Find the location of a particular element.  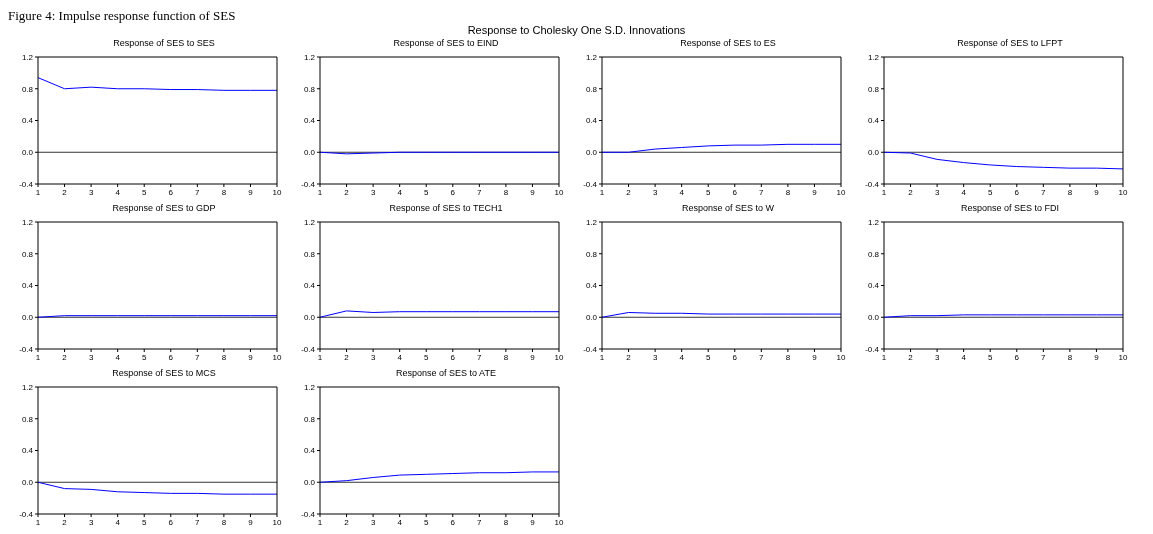

chart-title: Response of SES to FDI is located at coordinates (1009, 209).